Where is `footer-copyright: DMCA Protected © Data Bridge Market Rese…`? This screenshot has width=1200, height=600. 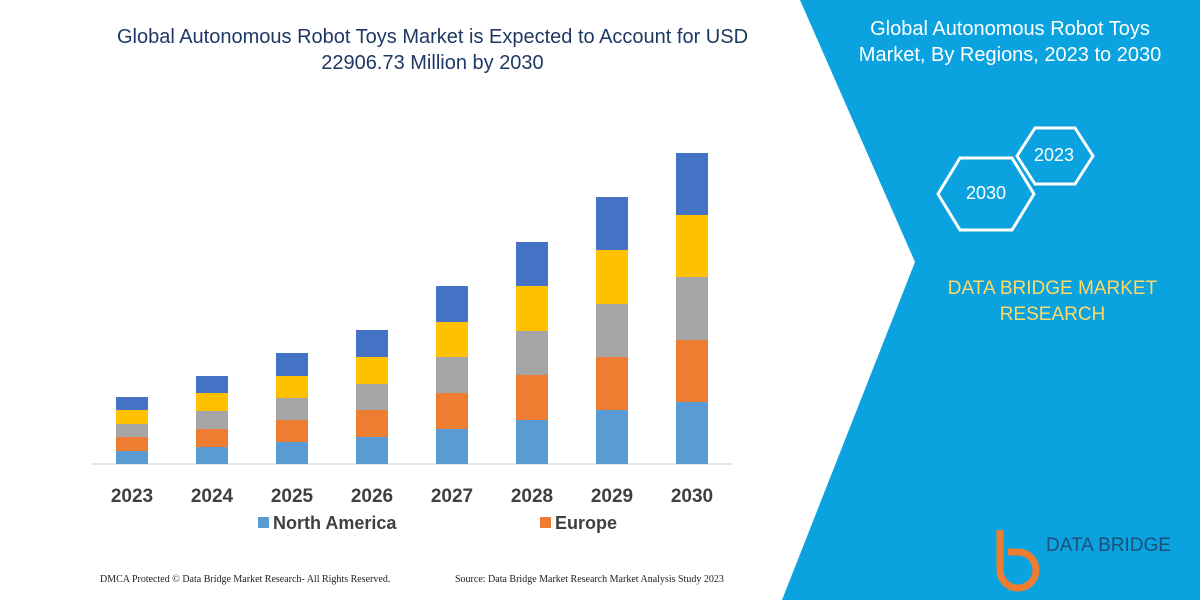 footer-copyright: DMCA Protected © Data Bridge Market Rese… is located at coordinates (245, 579).